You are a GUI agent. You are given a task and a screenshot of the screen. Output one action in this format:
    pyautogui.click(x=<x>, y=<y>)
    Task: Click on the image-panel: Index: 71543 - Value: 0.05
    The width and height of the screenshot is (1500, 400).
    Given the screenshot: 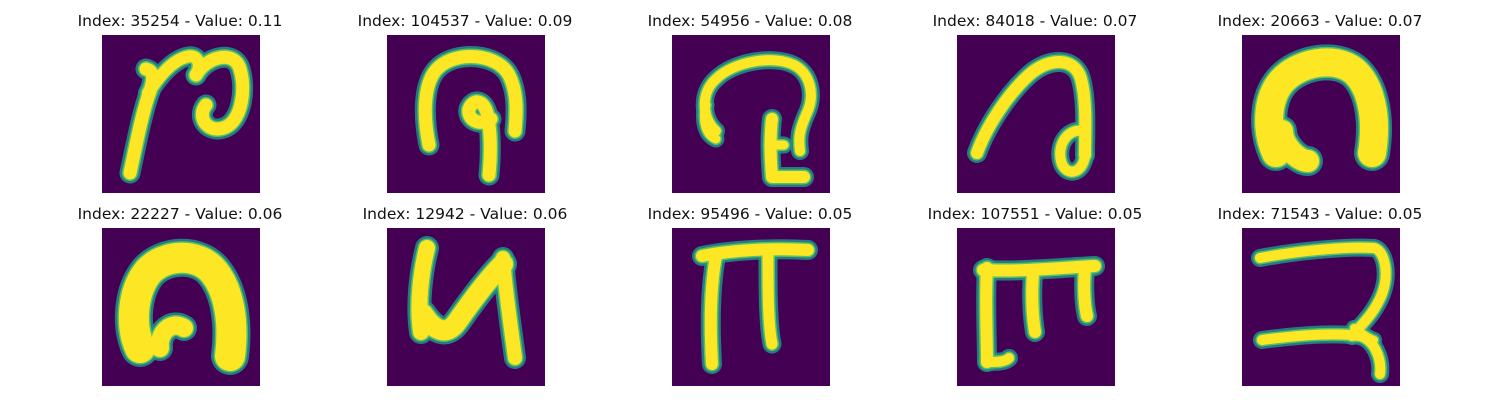 What is the action you would take?
    pyautogui.click(x=1320, y=299)
    